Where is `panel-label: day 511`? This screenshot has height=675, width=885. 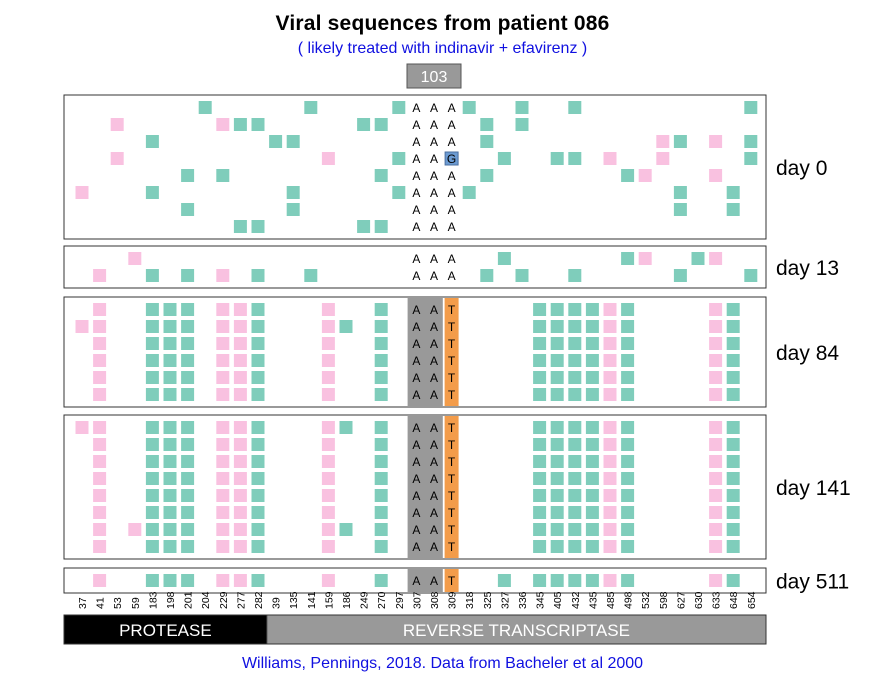
panel-label: day 511 is located at coordinates (812, 582).